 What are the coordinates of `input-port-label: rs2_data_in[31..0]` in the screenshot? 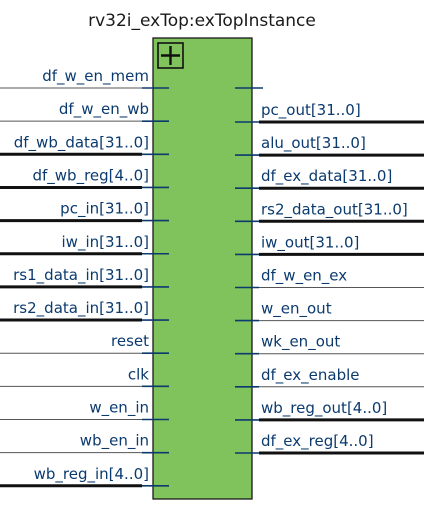 It's located at (81, 308).